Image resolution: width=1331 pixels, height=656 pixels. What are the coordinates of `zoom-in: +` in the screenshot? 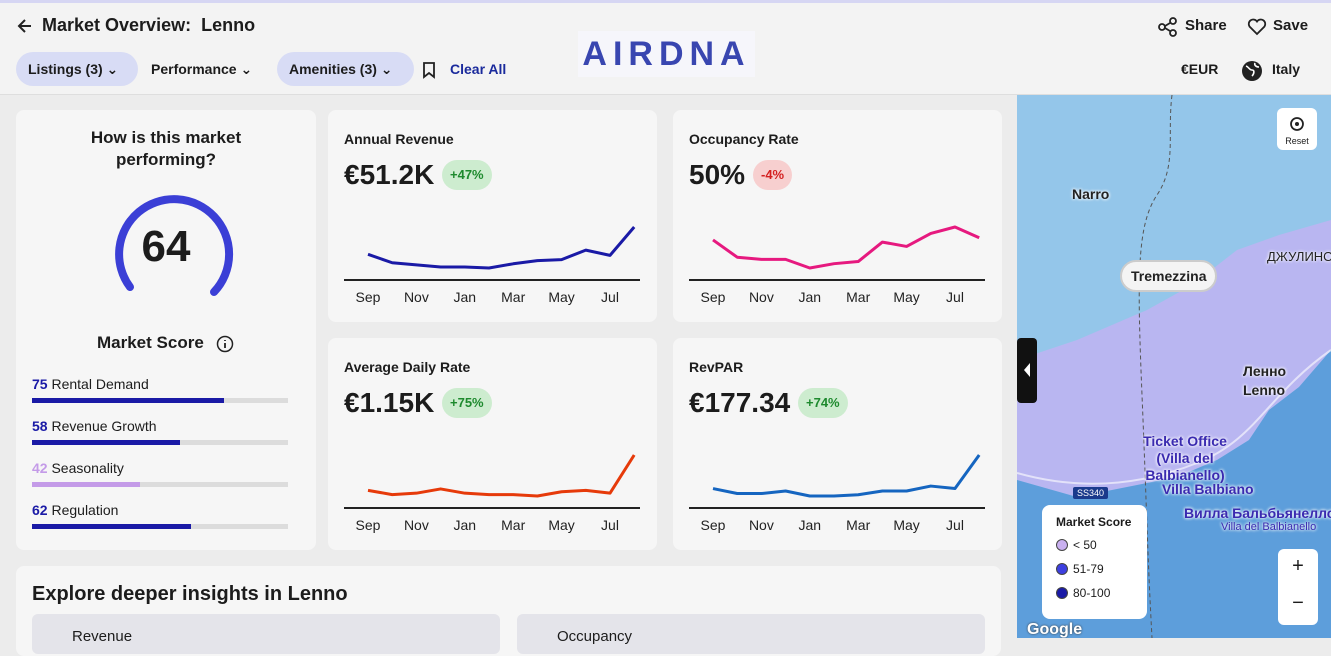 It's located at (1298, 566).